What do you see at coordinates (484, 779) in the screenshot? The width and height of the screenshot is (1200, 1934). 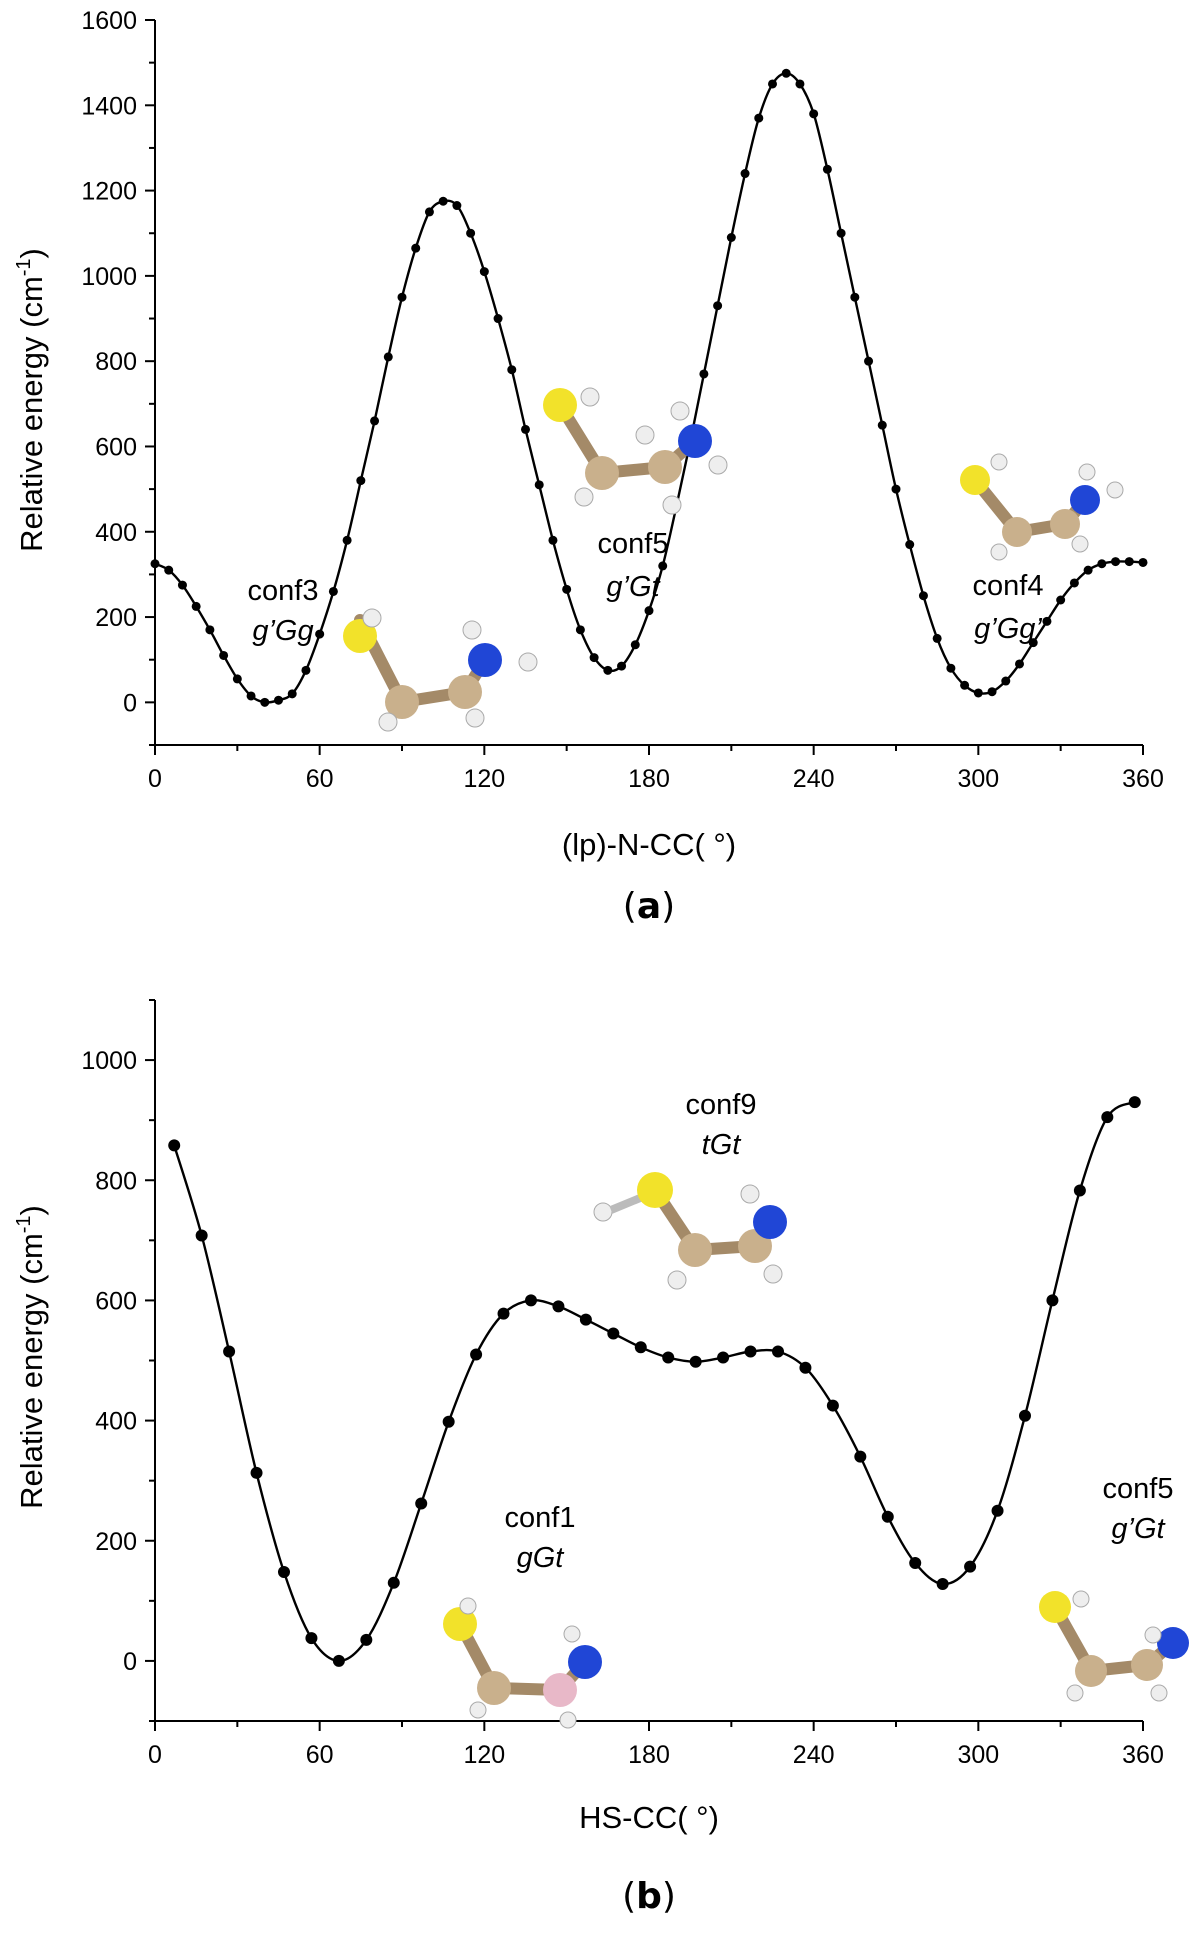 I see `a-x-tick-label: 120` at bounding box center [484, 779].